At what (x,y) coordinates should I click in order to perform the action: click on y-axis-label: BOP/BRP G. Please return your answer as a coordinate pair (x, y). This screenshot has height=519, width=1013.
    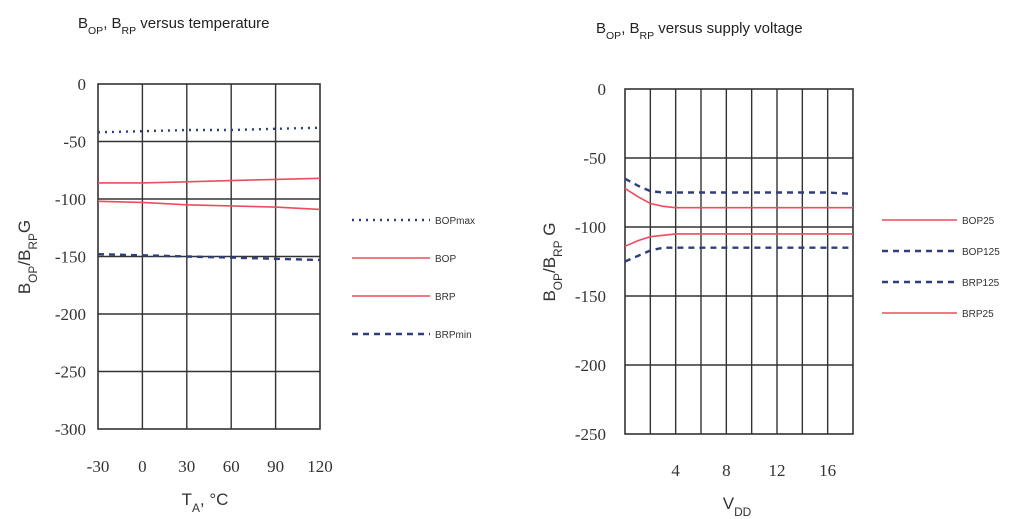
    Looking at the image, I should click on (552, 261).